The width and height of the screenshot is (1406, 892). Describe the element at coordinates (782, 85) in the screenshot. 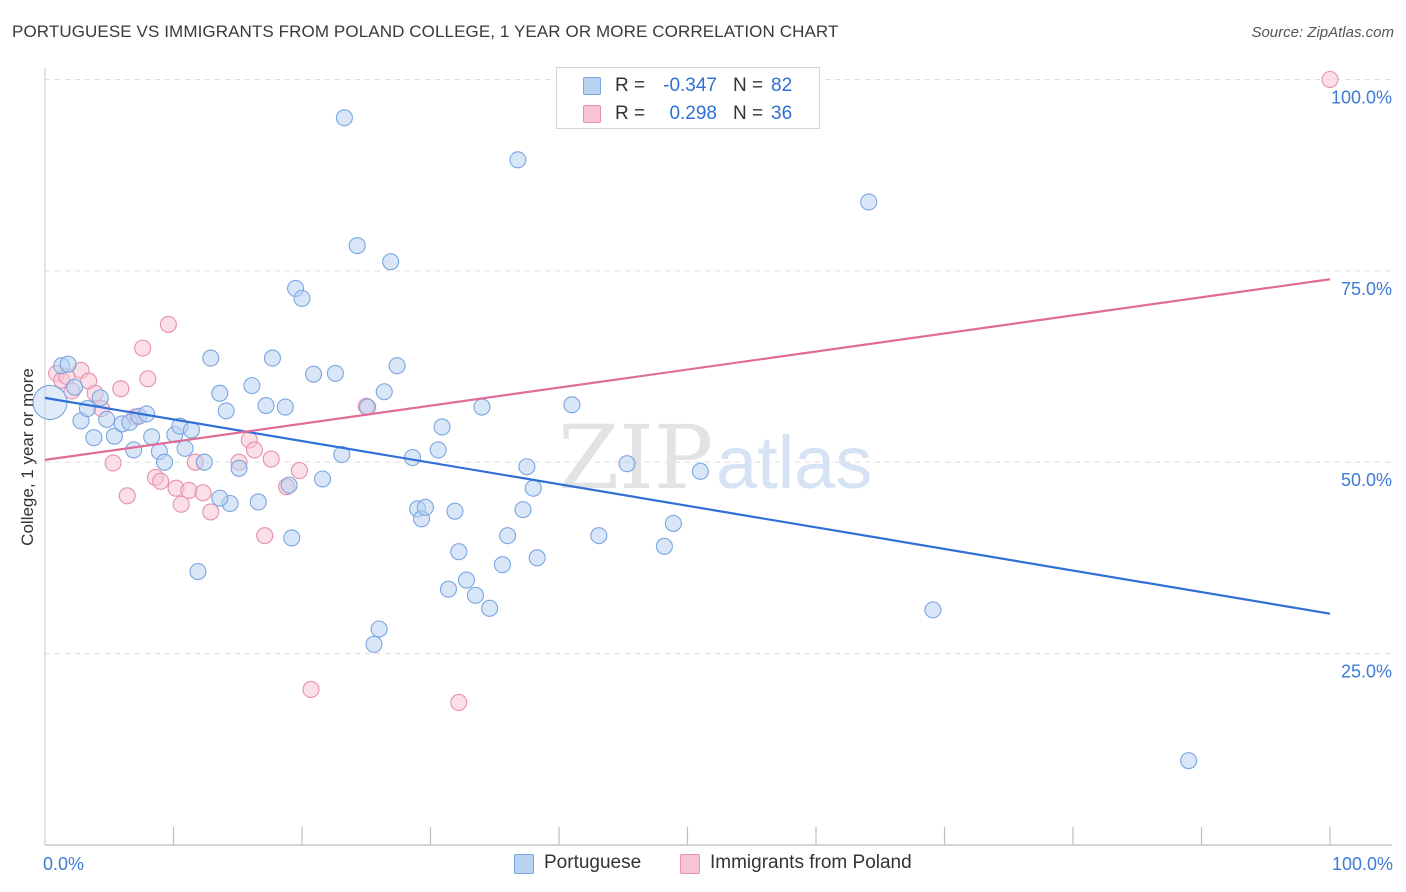

I see `n-value: 82` at that location.